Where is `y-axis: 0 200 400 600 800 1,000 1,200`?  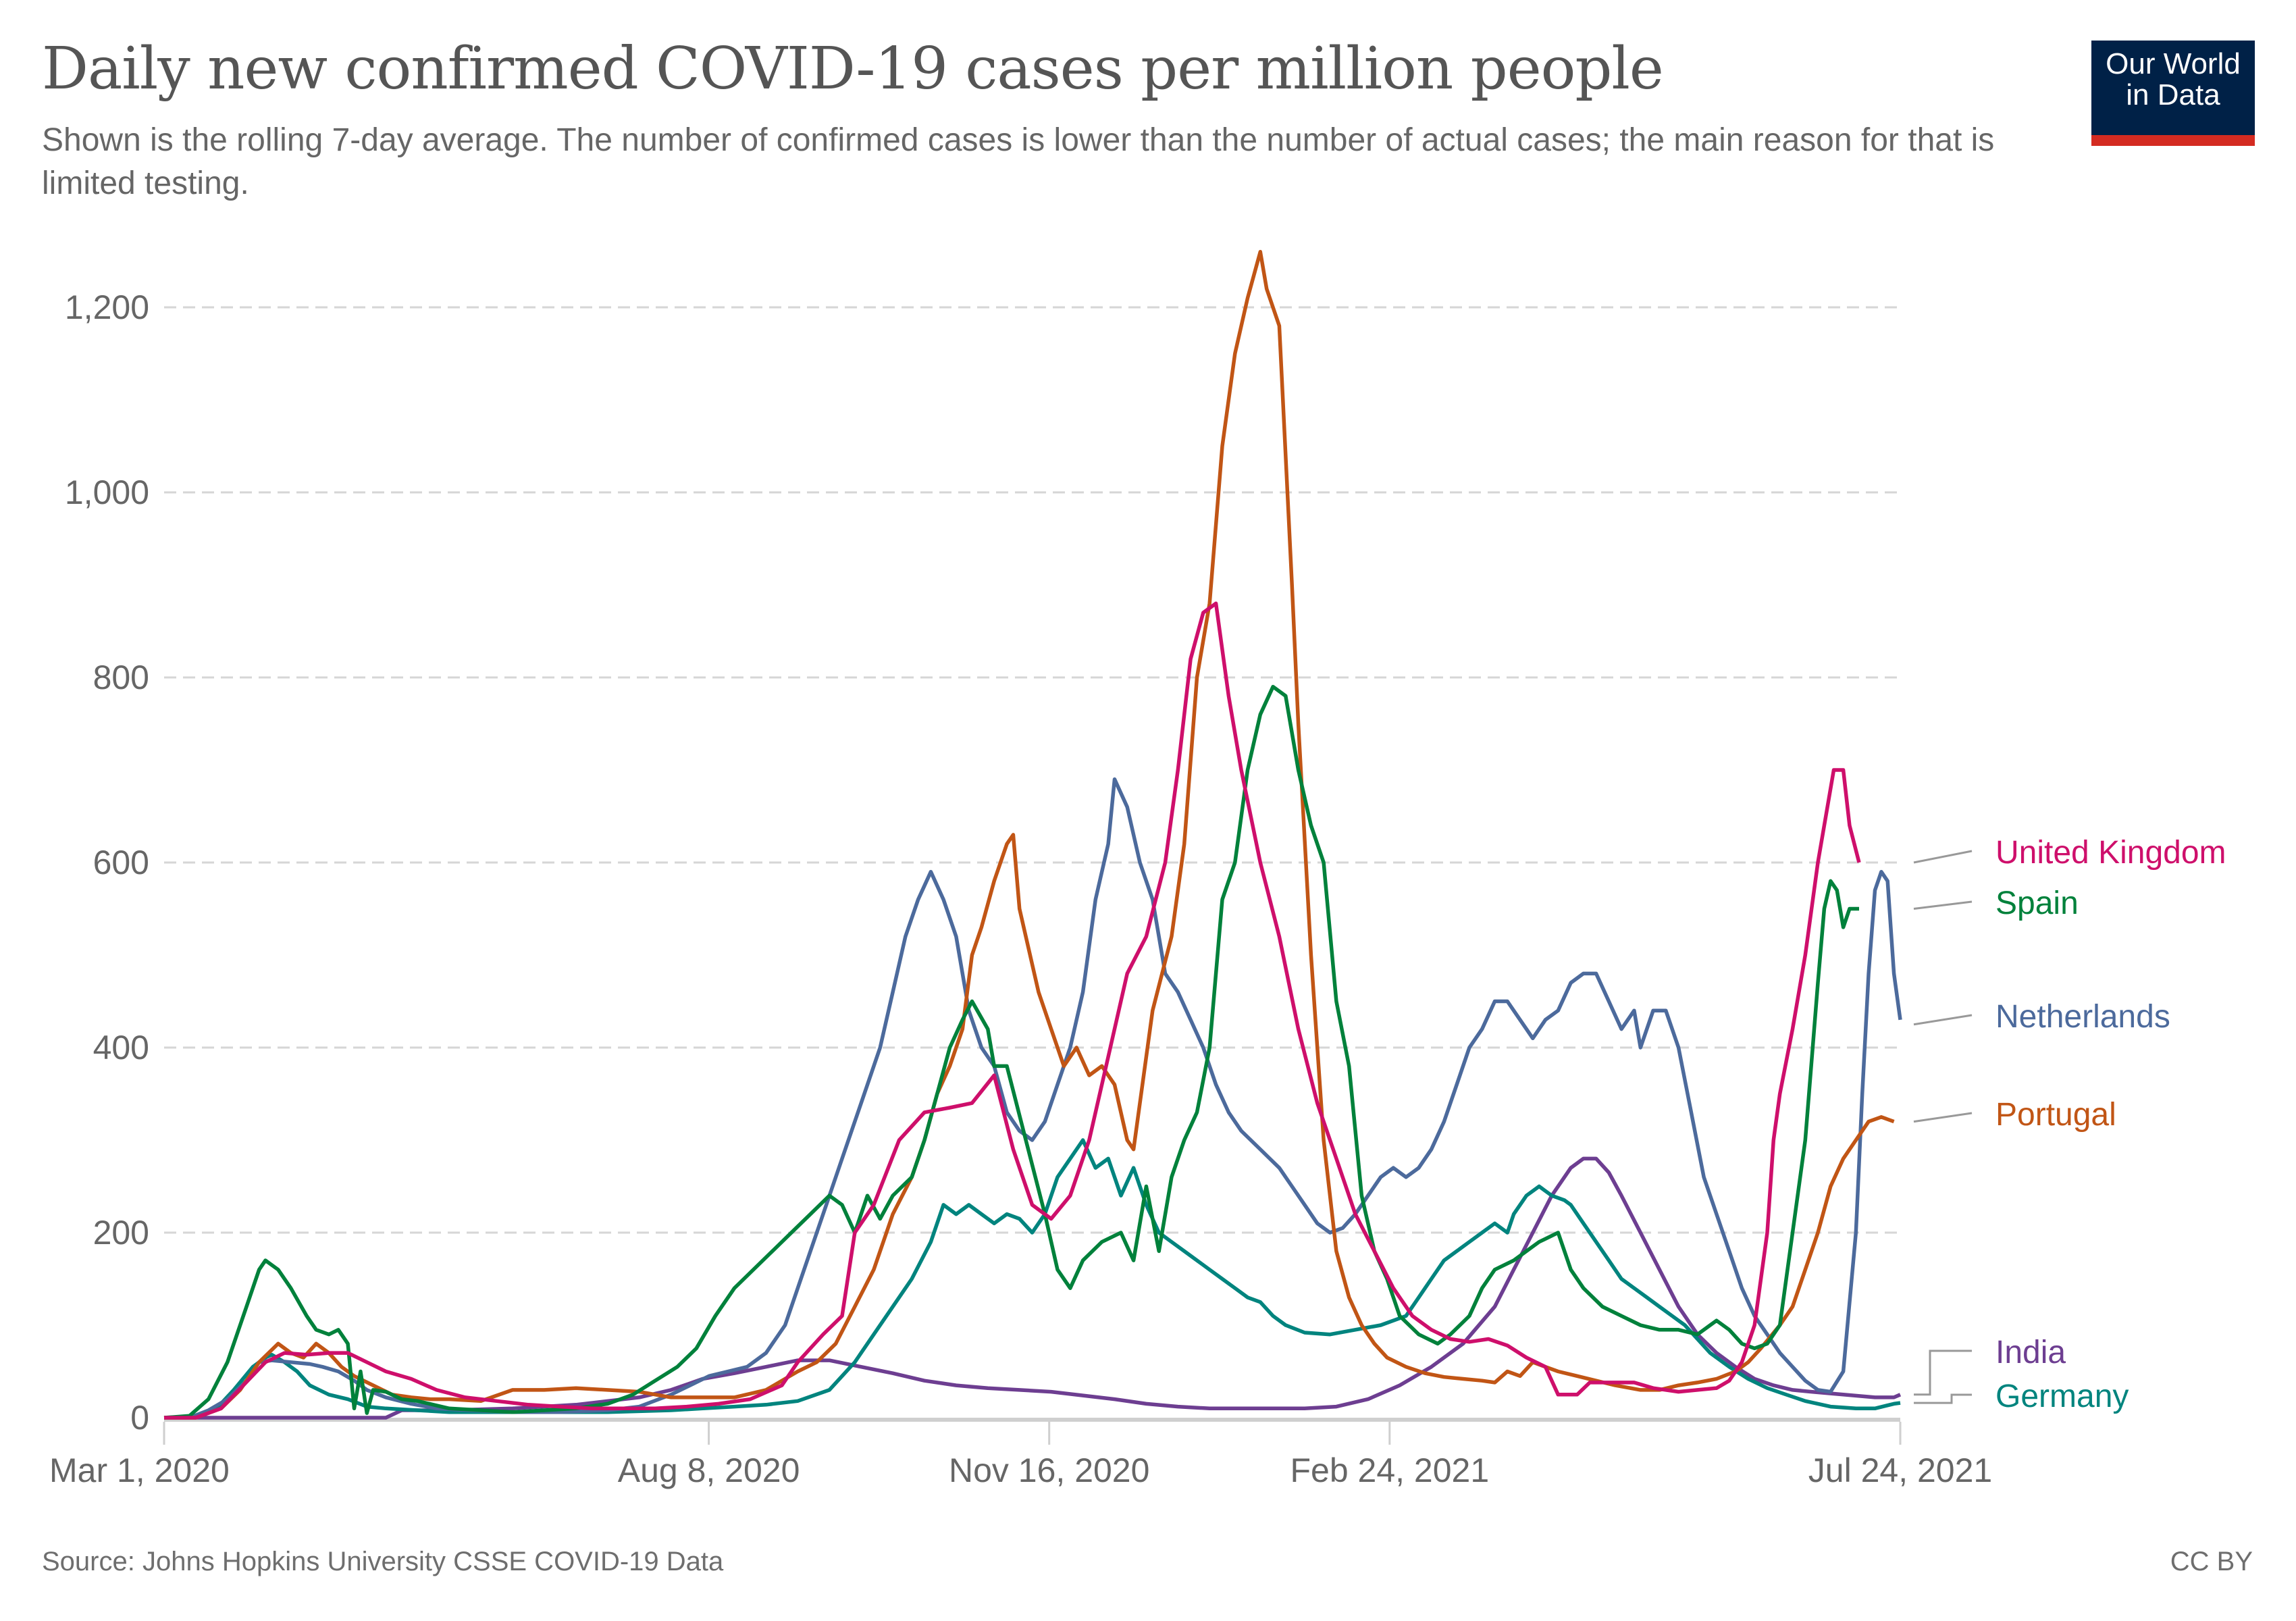 y-axis: 0 200 400 600 800 1,000 1,200 is located at coordinates (107, 862).